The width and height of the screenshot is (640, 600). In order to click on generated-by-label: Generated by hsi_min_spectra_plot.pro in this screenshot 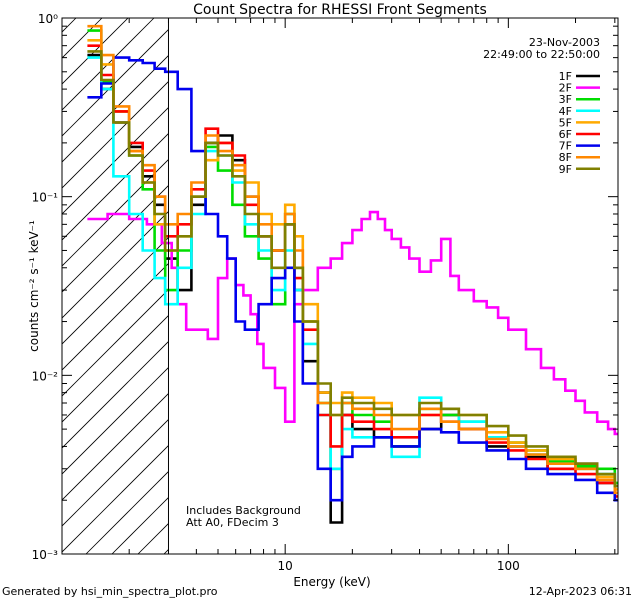, I will do `click(110, 591)`.